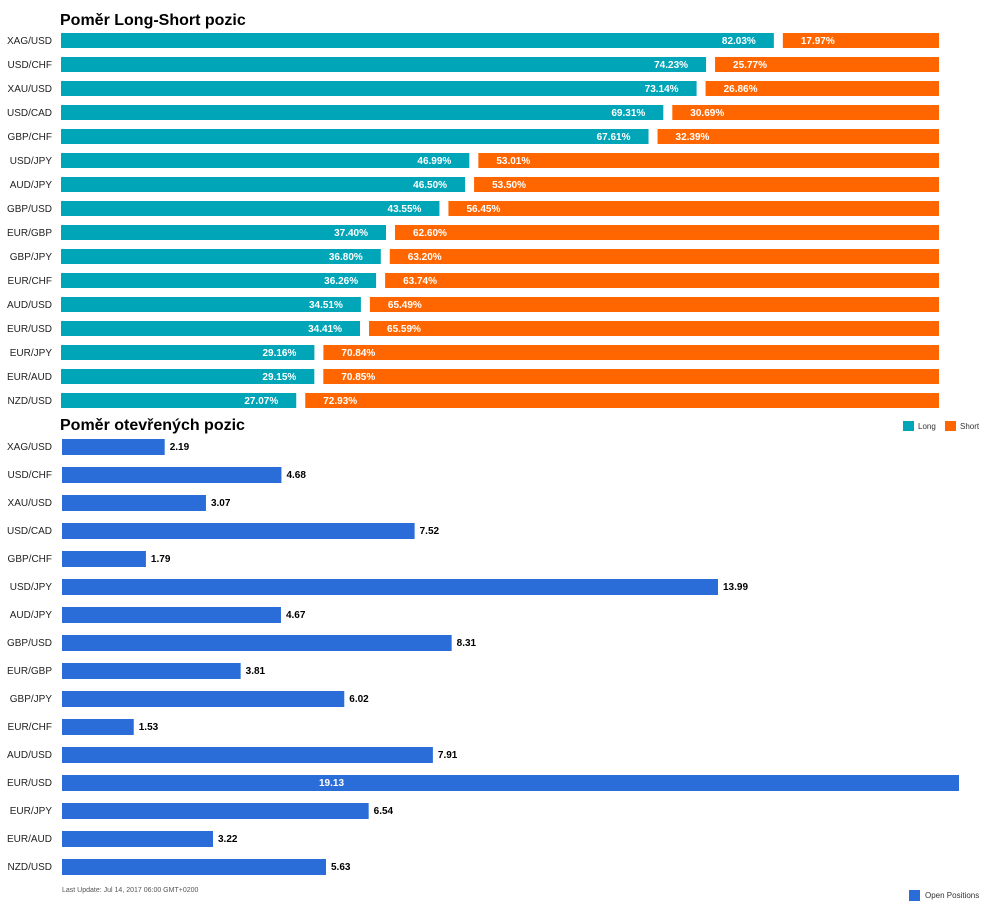 The width and height of the screenshot is (986, 907). Describe the element at coordinates (944, 895) in the screenshot. I see `open-positions-legend: Open Positions` at that location.